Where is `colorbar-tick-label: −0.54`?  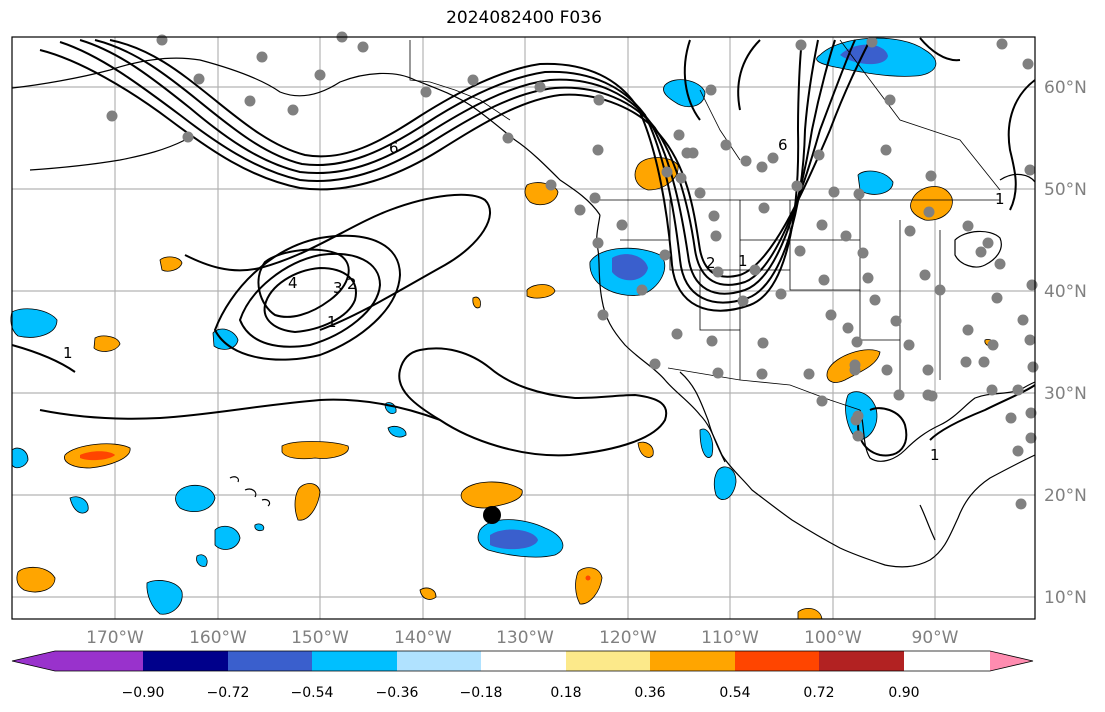 colorbar-tick-label: −0.54 is located at coordinates (312, 693).